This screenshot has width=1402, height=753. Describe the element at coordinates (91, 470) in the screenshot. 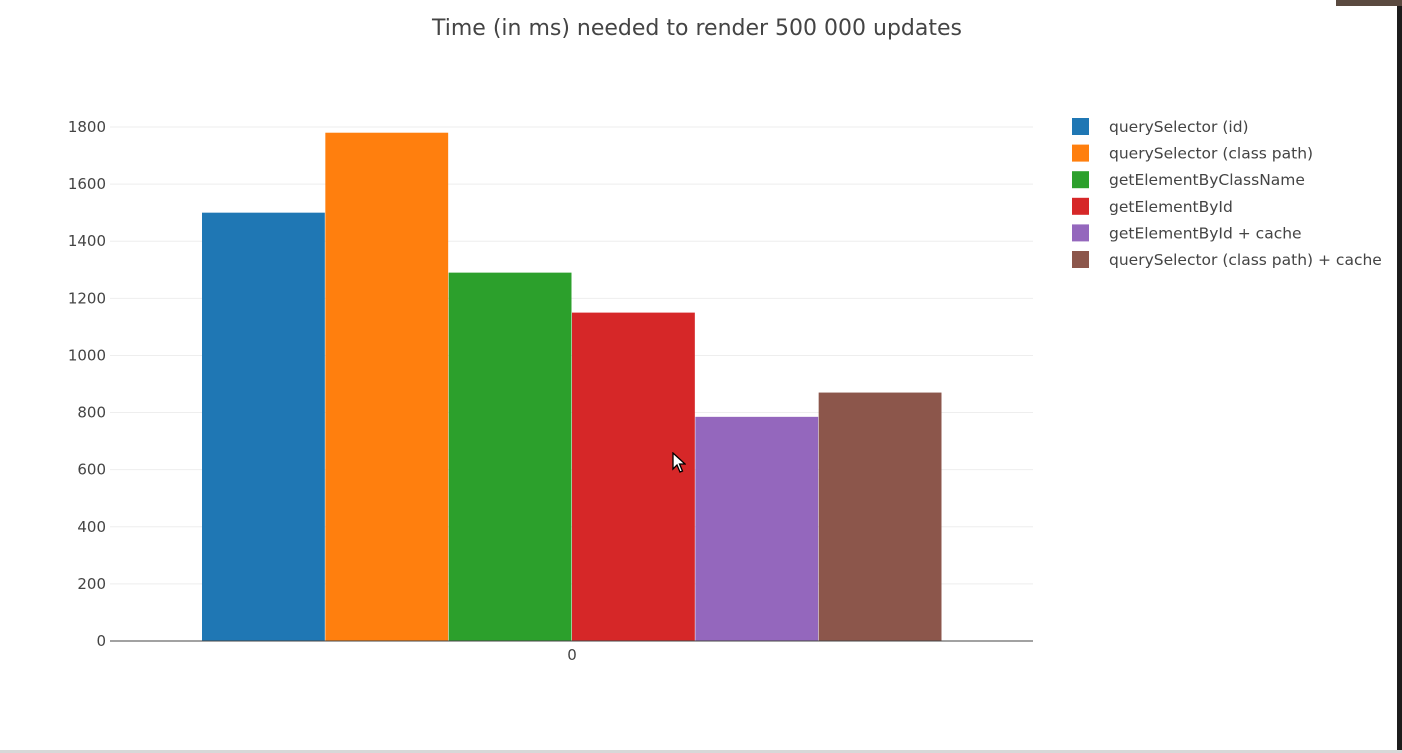

I see `y-tick-label: 600` at that location.